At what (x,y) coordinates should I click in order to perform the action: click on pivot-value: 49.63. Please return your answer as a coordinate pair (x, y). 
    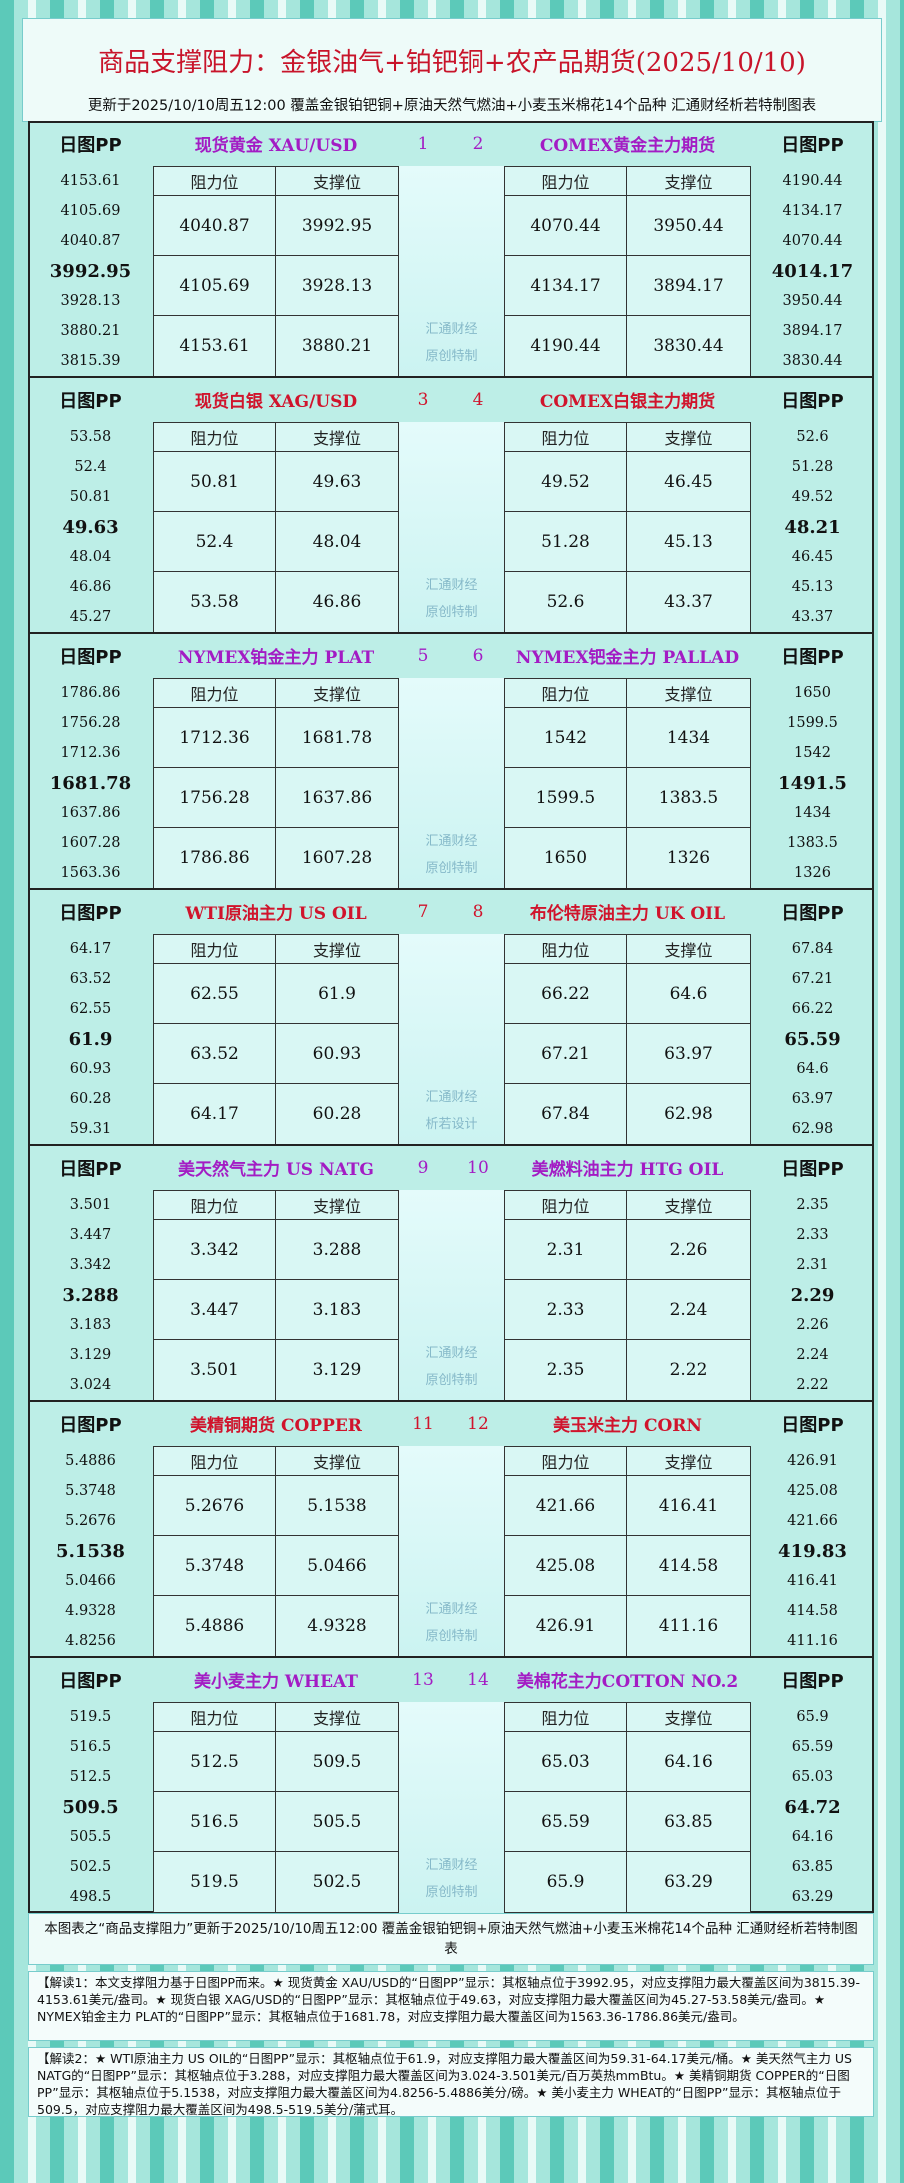
    Looking at the image, I should click on (90, 527).